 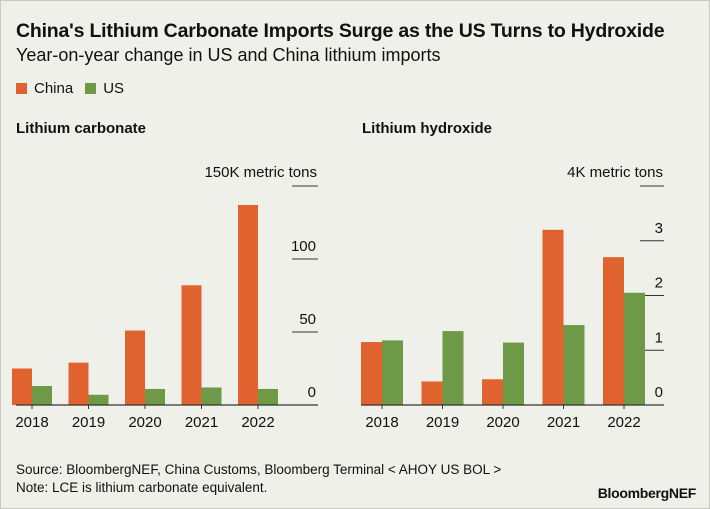 What do you see at coordinates (442, 422) in the screenshot?
I see `x-tick-label-hydroxide-2019: 2019` at bounding box center [442, 422].